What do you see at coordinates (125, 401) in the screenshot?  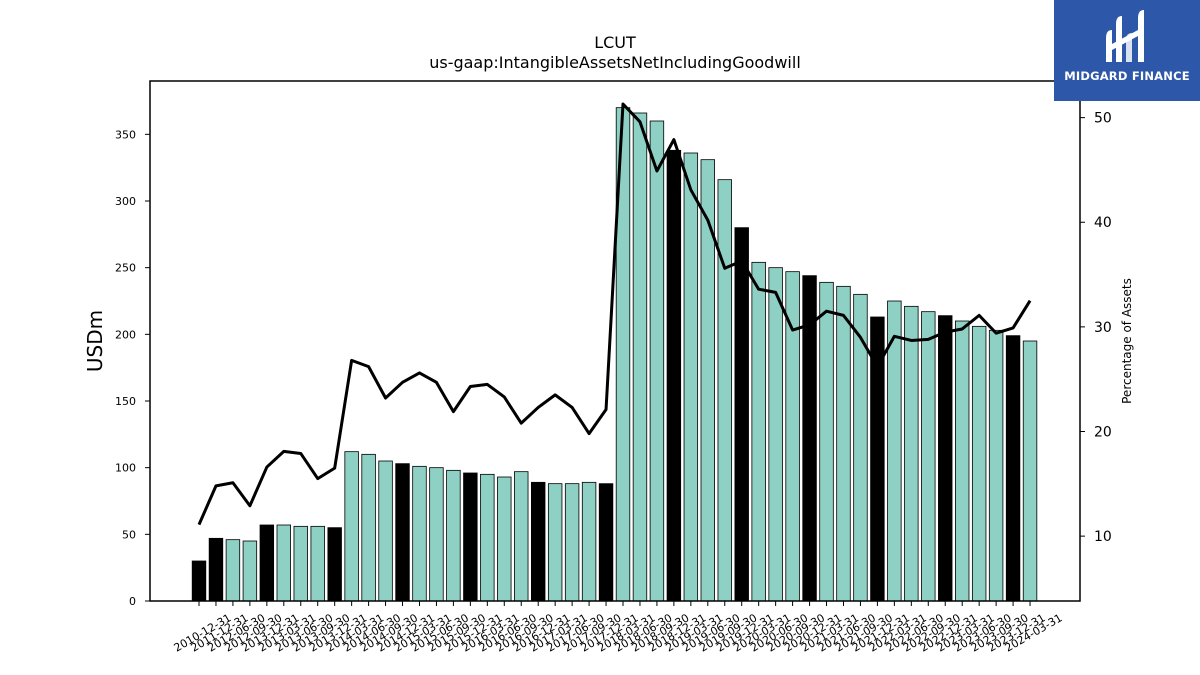 I see `y-tick-label: 150` at bounding box center [125, 401].